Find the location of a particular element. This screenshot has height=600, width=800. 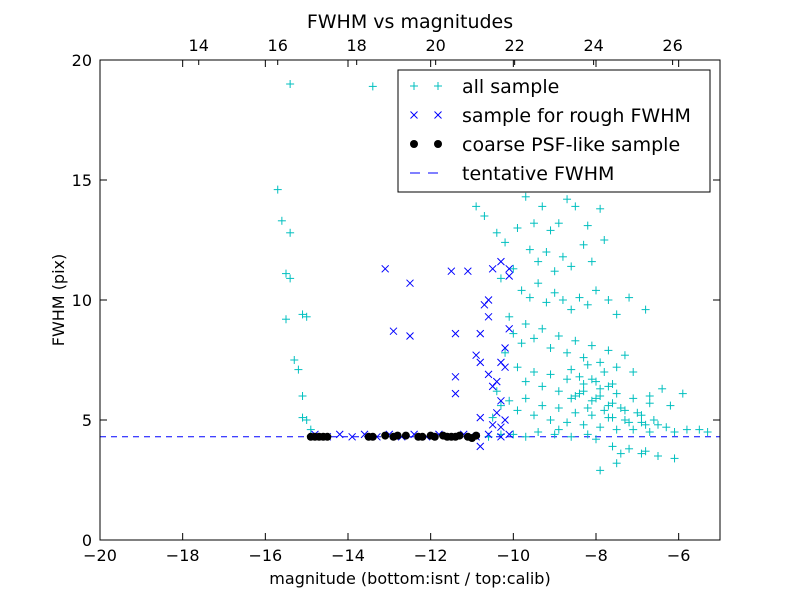

x-axis-label: magnitude (bottom:isnt / top:calib) is located at coordinates (409, 578).